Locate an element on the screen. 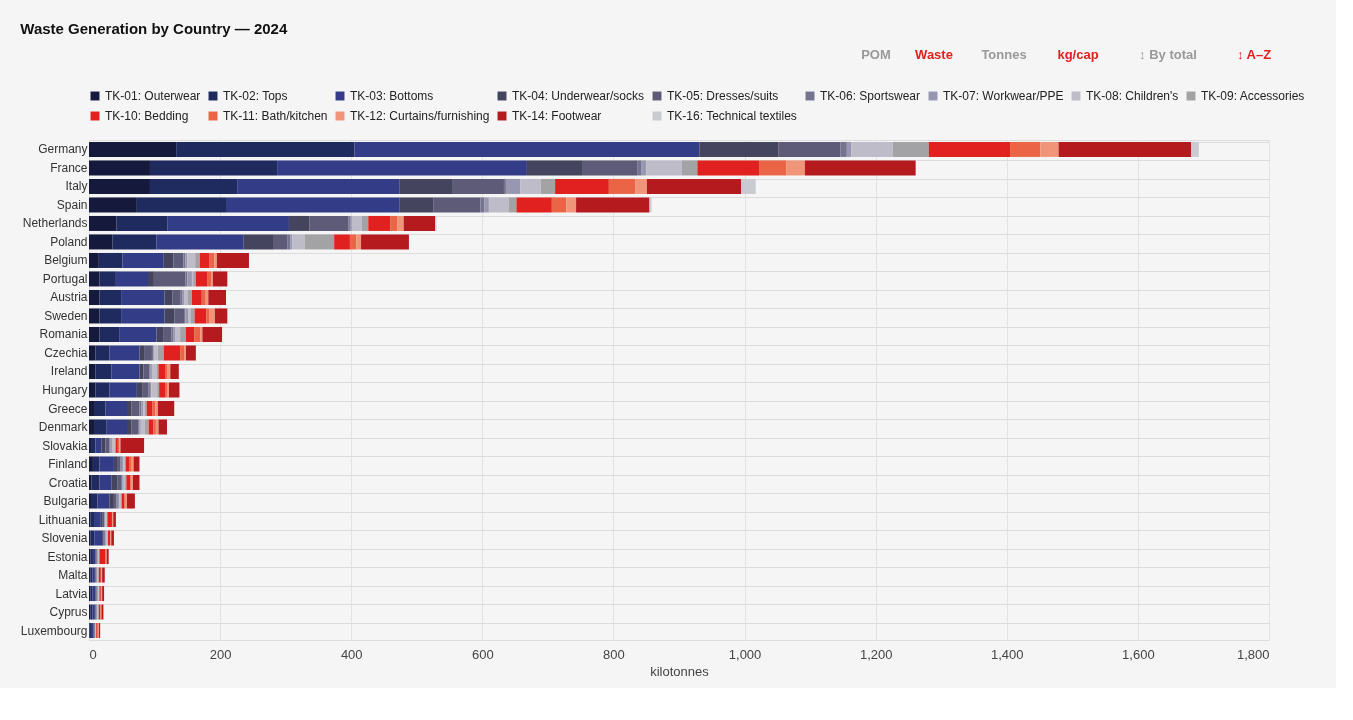  y-tick-label: Ireland is located at coordinates (69, 371).